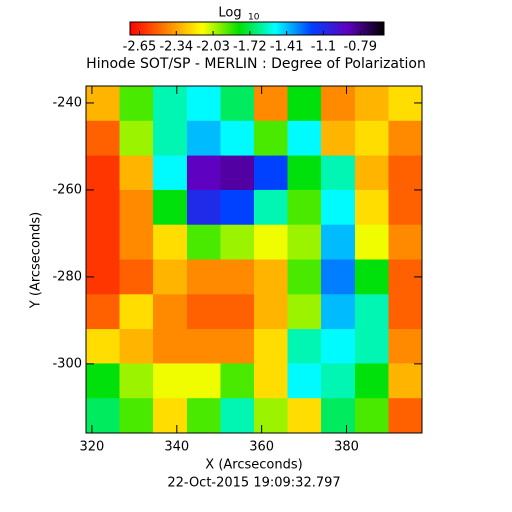 This screenshot has width=512, height=512. What do you see at coordinates (92, 447) in the screenshot?
I see `x-tick-label: 320` at bounding box center [92, 447].